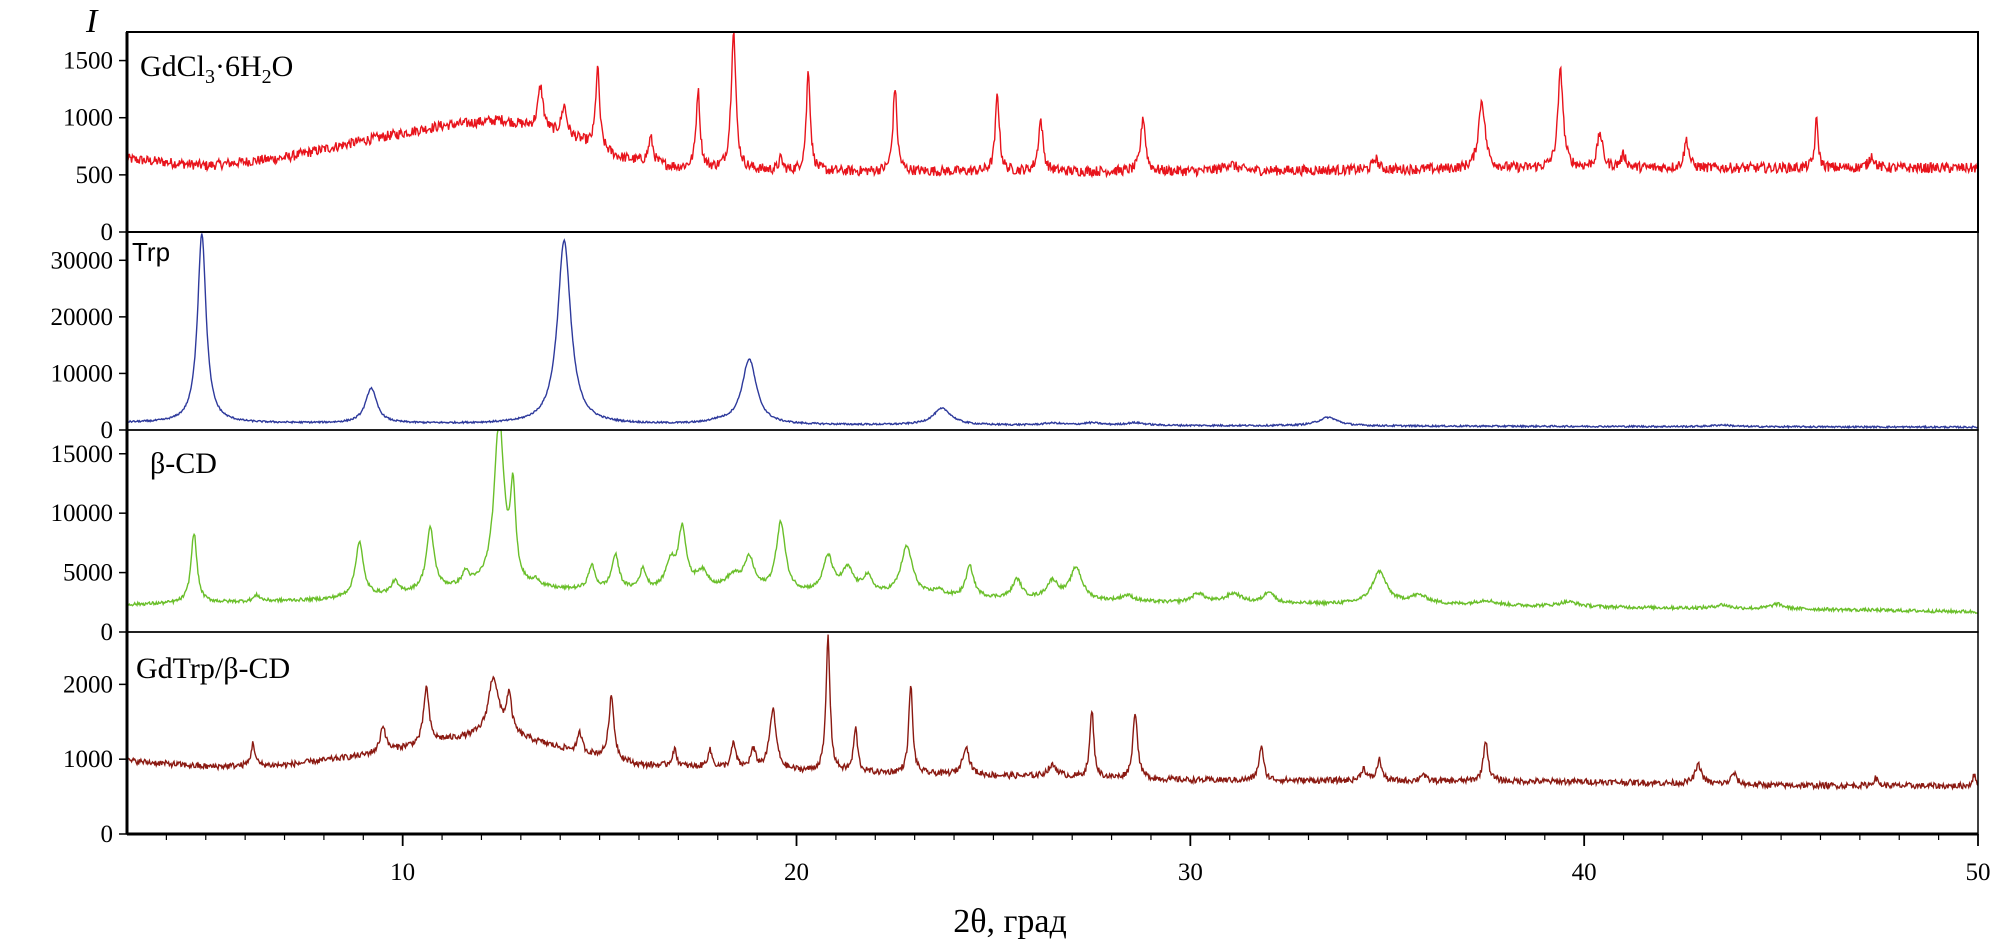 This screenshot has width=2003, height=951. Describe the element at coordinates (151, 252) in the screenshot. I see `panel-label-trp: Trp` at that location.